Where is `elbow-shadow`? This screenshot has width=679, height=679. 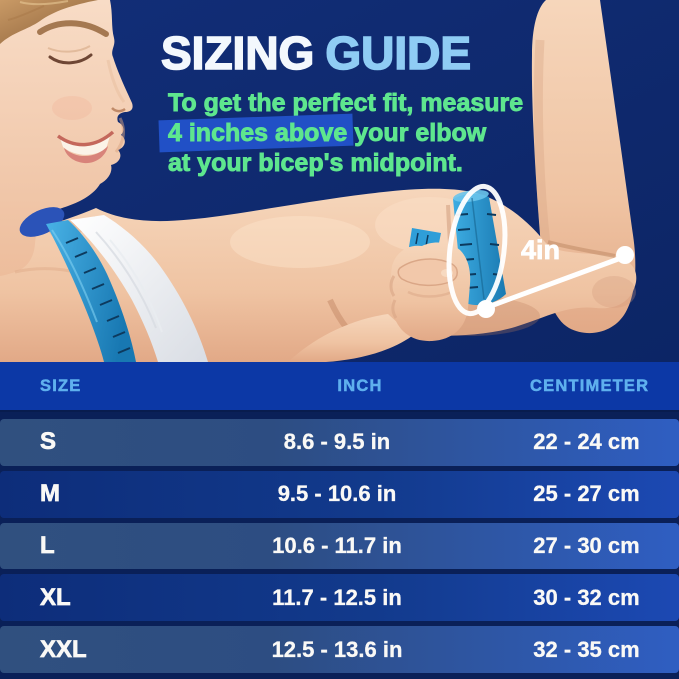
elbow-shadow is located at coordinates (614, 292).